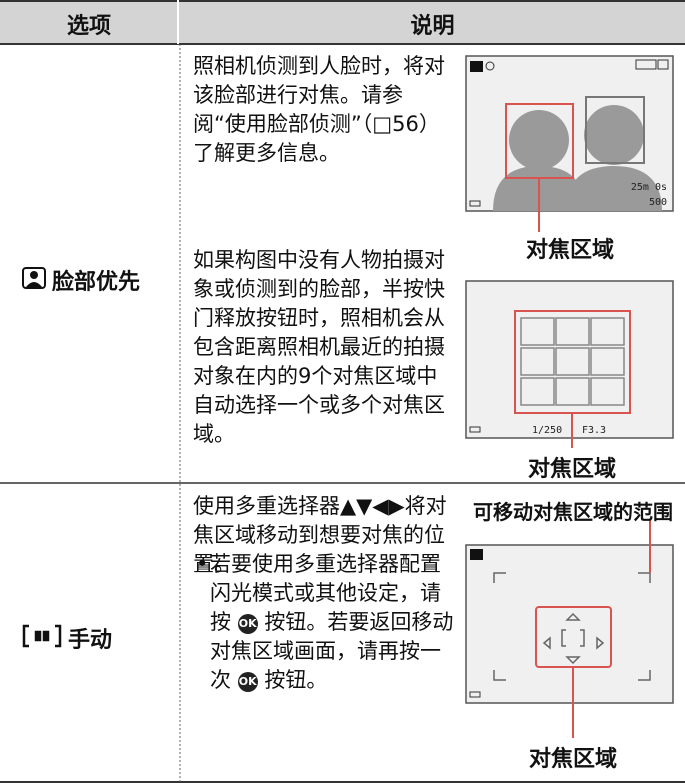 Image resolution: width=685 pixels, height=783 pixels. I want to click on screen-remaining: 25m 0s, so click(649, 187).